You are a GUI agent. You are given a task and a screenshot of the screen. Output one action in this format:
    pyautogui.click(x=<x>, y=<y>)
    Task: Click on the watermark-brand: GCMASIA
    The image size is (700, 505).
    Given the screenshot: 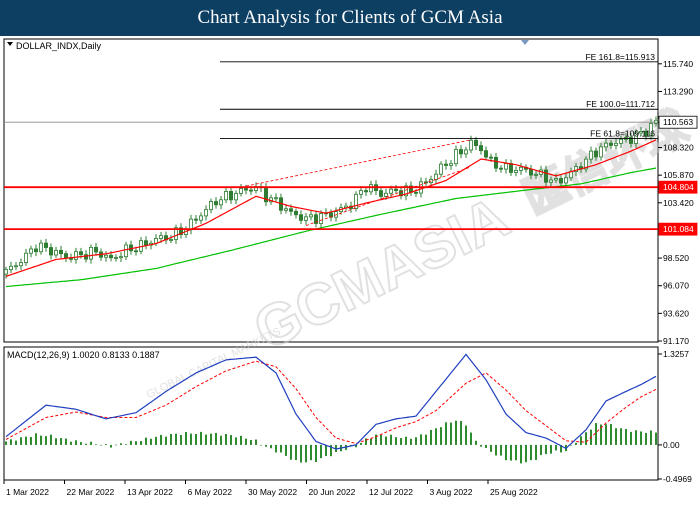 What is the action you would take?
    pyautogui.click(x=381, y=273)
    